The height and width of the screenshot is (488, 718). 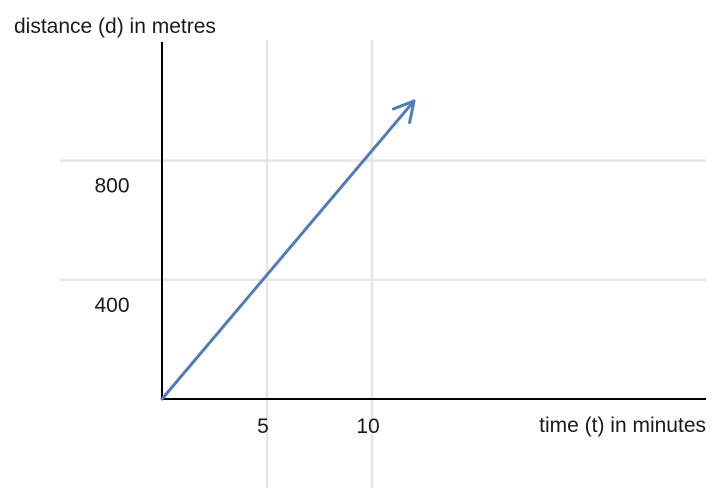 I want to click on x-tick-label-10: 10, so click(x=367, y=426).